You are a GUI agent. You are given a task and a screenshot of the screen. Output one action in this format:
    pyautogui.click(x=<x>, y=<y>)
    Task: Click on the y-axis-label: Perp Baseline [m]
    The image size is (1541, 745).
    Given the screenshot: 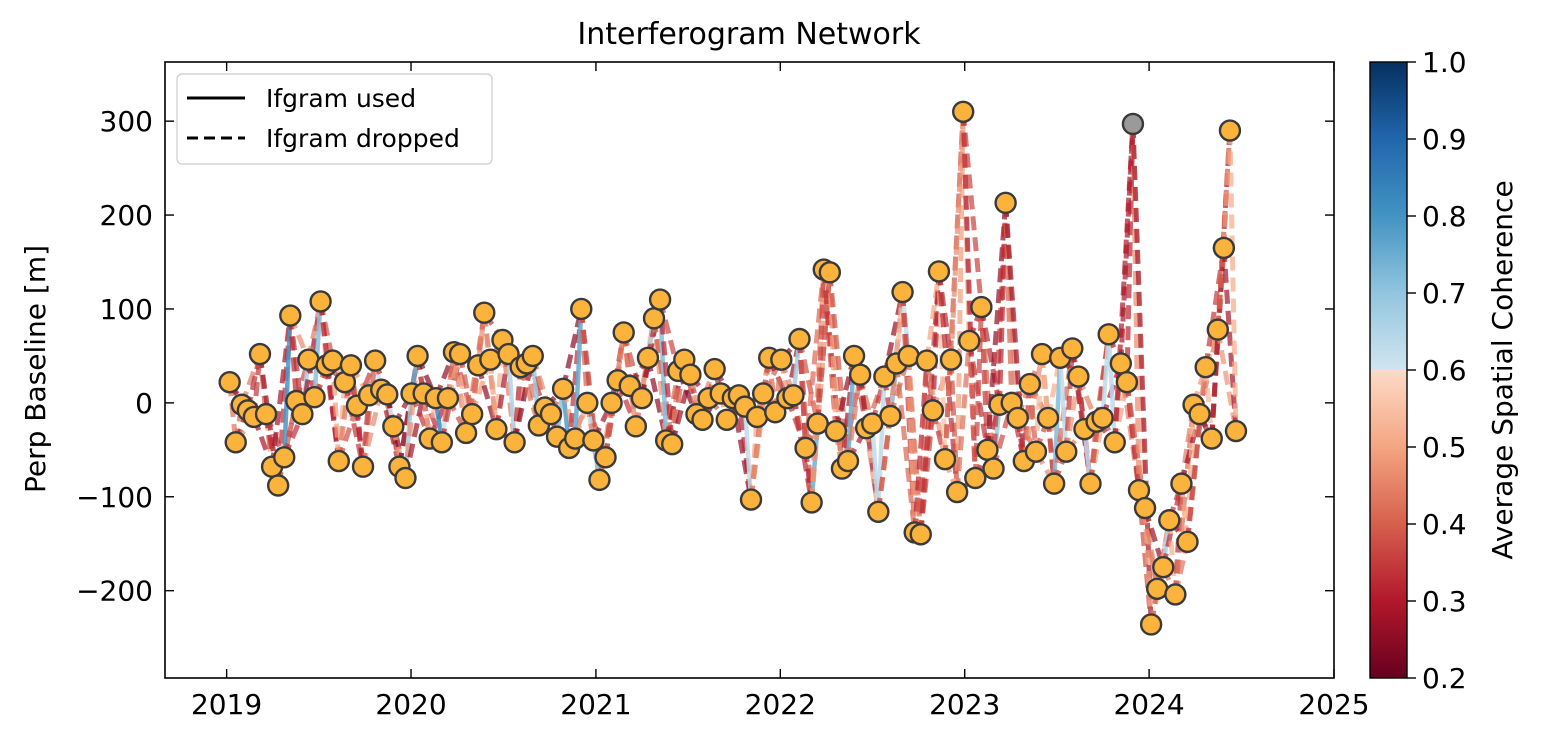 What is the action you would take?
    pyautogui.click(x=35, y=369)
    